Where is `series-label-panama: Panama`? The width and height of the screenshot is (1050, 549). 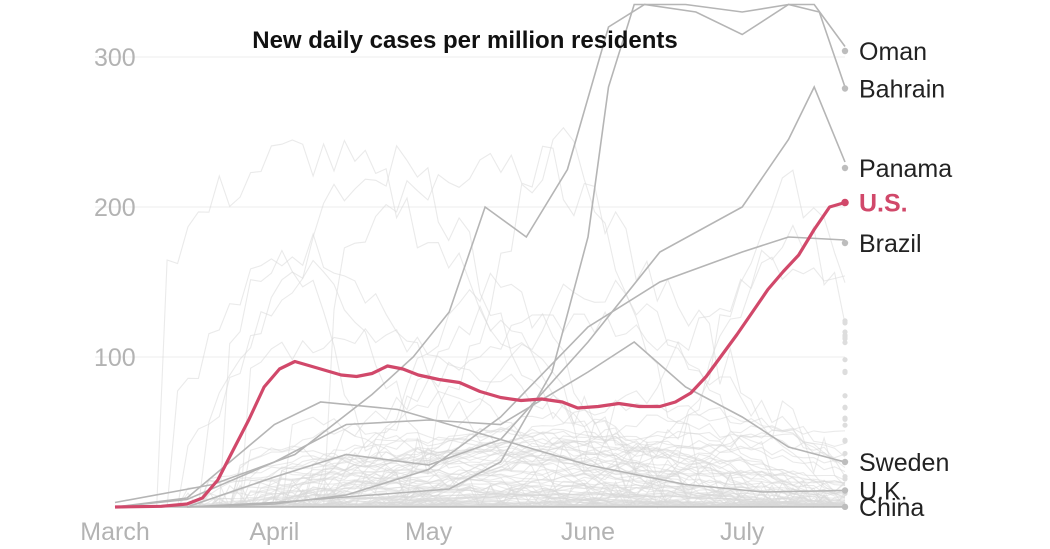 series-label-panama: Panama is located at coordinates (905, 169).